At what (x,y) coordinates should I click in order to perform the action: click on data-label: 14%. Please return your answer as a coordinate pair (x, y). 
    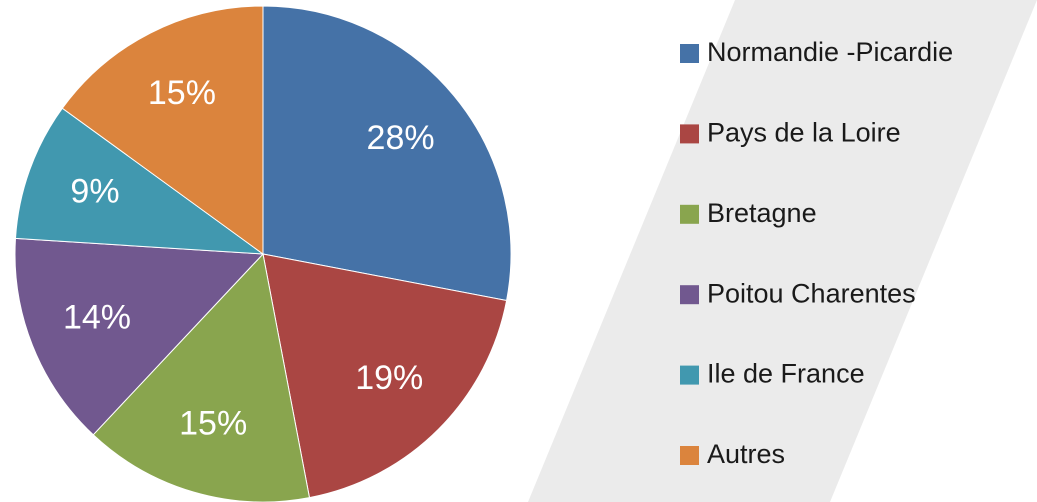
    Looking at the image, I should click on (97, 318).